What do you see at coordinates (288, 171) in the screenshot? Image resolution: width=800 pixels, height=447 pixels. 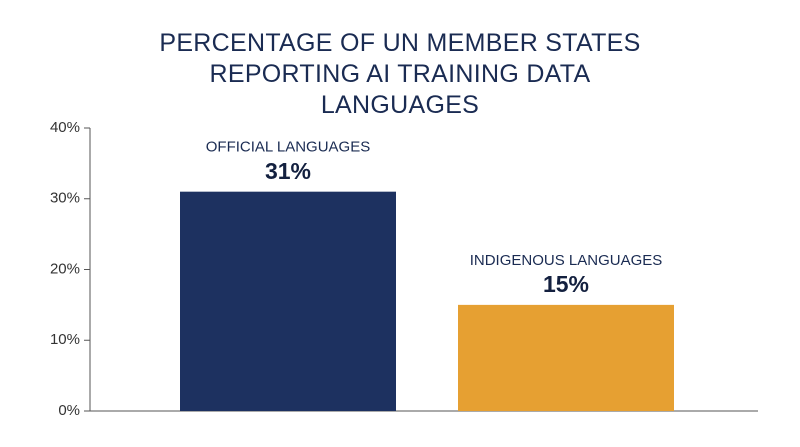 I see `value-label: 31%` at bounding box center [288, 171].